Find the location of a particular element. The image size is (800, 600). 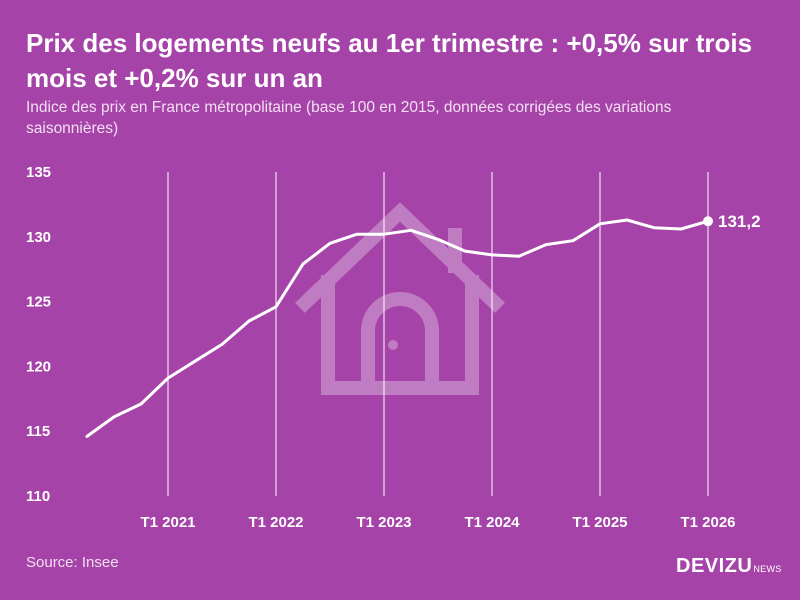

brand-name: DEVIZU is located at coordinates (714, 566).